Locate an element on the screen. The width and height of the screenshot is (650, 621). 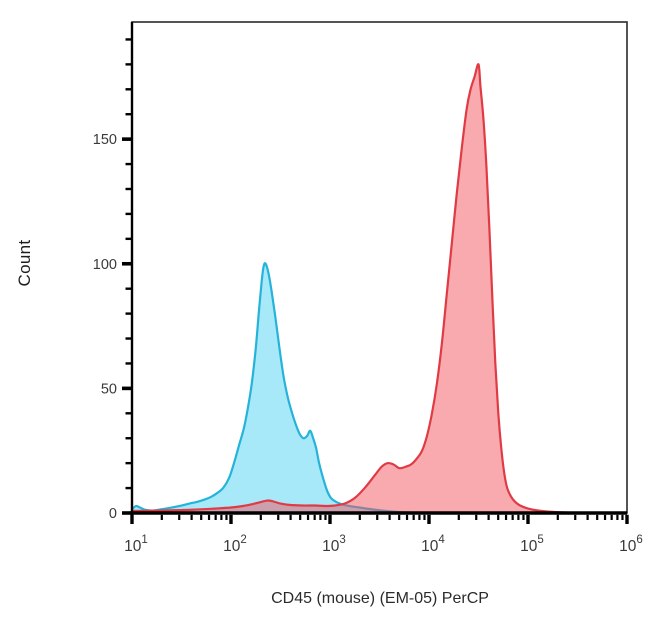
x-tick-label: 10⁴ is located at coordinates (433, 544).